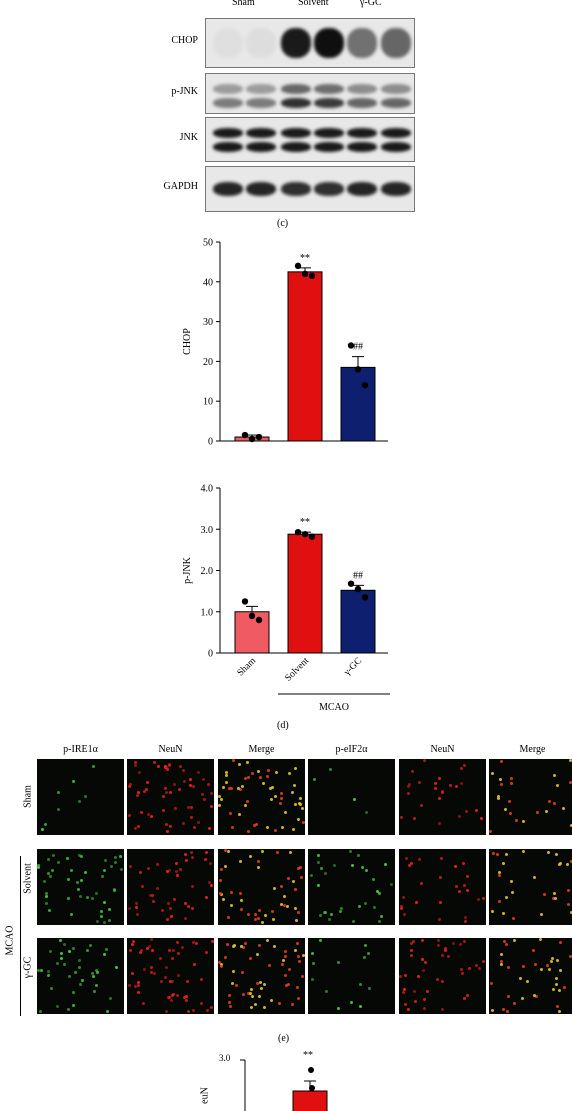 This screenshot has width=572, height=1111. What do you see at coordinates (358, 347) in the screenshot?
I see `significance-label: ##` at bounding box center [358, 347].